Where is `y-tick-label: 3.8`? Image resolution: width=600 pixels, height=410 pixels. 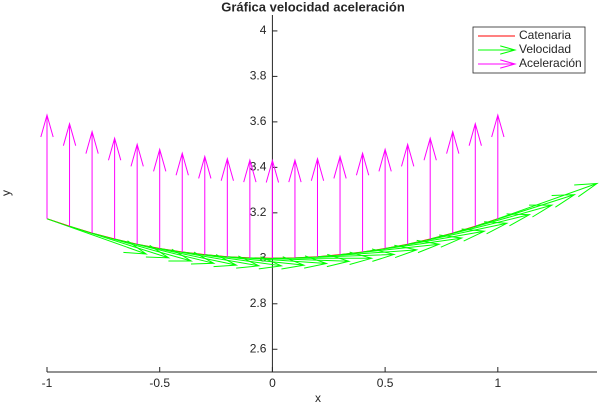 y-tick-label: 3.8 is located at coordinates (258, 76).